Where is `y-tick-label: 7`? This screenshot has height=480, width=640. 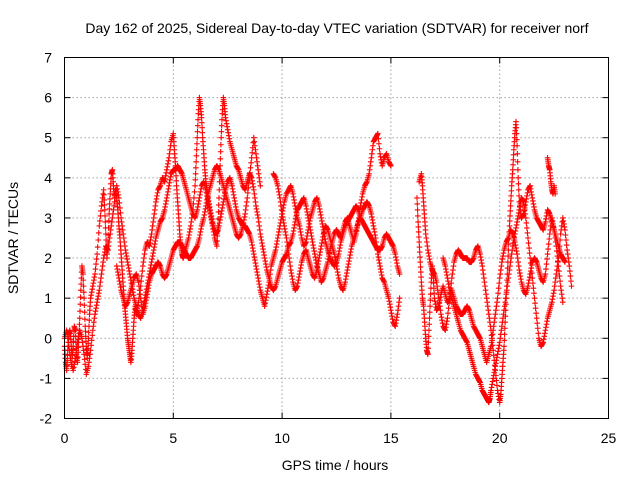
y-tick-label: 7 is located at coordinates (48, 58).